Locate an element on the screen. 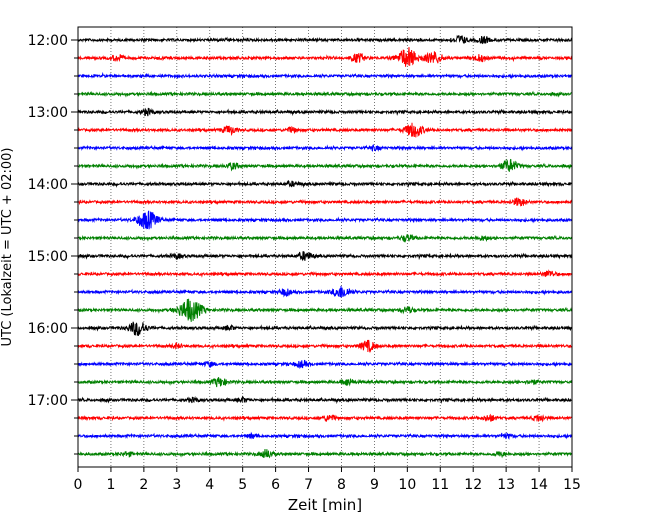 The image size is (650, 520). trace-15:45 is located at coordinates (325, 310).